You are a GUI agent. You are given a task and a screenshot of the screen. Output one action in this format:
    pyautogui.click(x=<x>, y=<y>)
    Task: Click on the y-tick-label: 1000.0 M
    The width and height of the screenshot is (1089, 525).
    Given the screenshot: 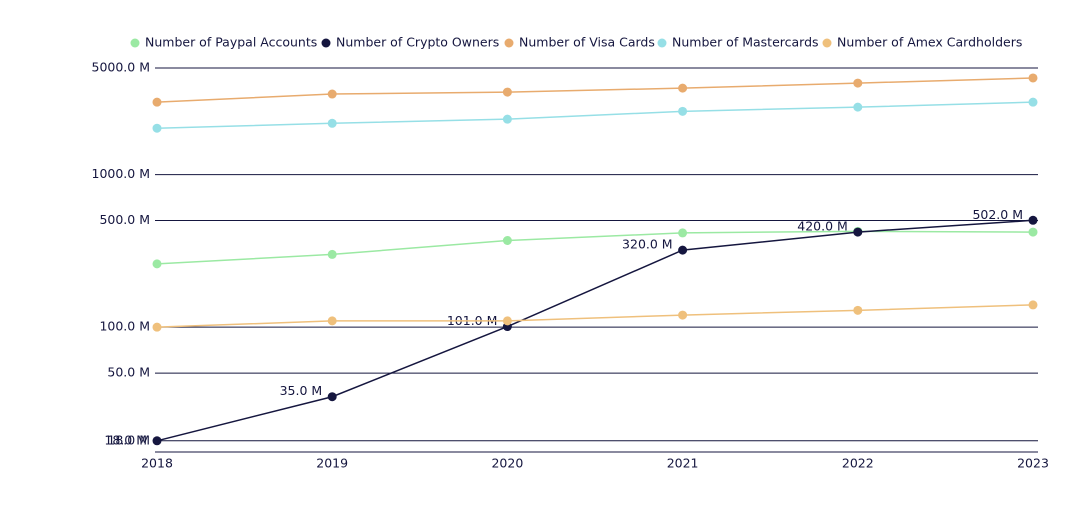 What is the action you would take?
    pyautogui.click(x=121, y=173)
    